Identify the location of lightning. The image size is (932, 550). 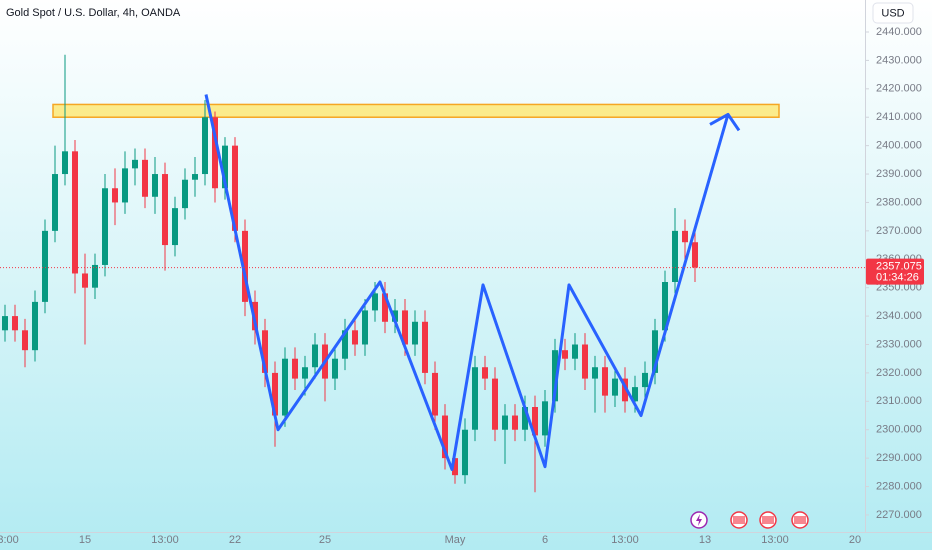
(699, 520).